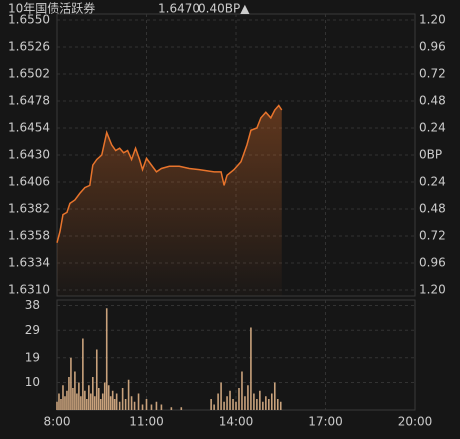  Describe the element at coordinates (29, 263) in the screenshot. I see `y-tick-label: 1.6334` at that location.